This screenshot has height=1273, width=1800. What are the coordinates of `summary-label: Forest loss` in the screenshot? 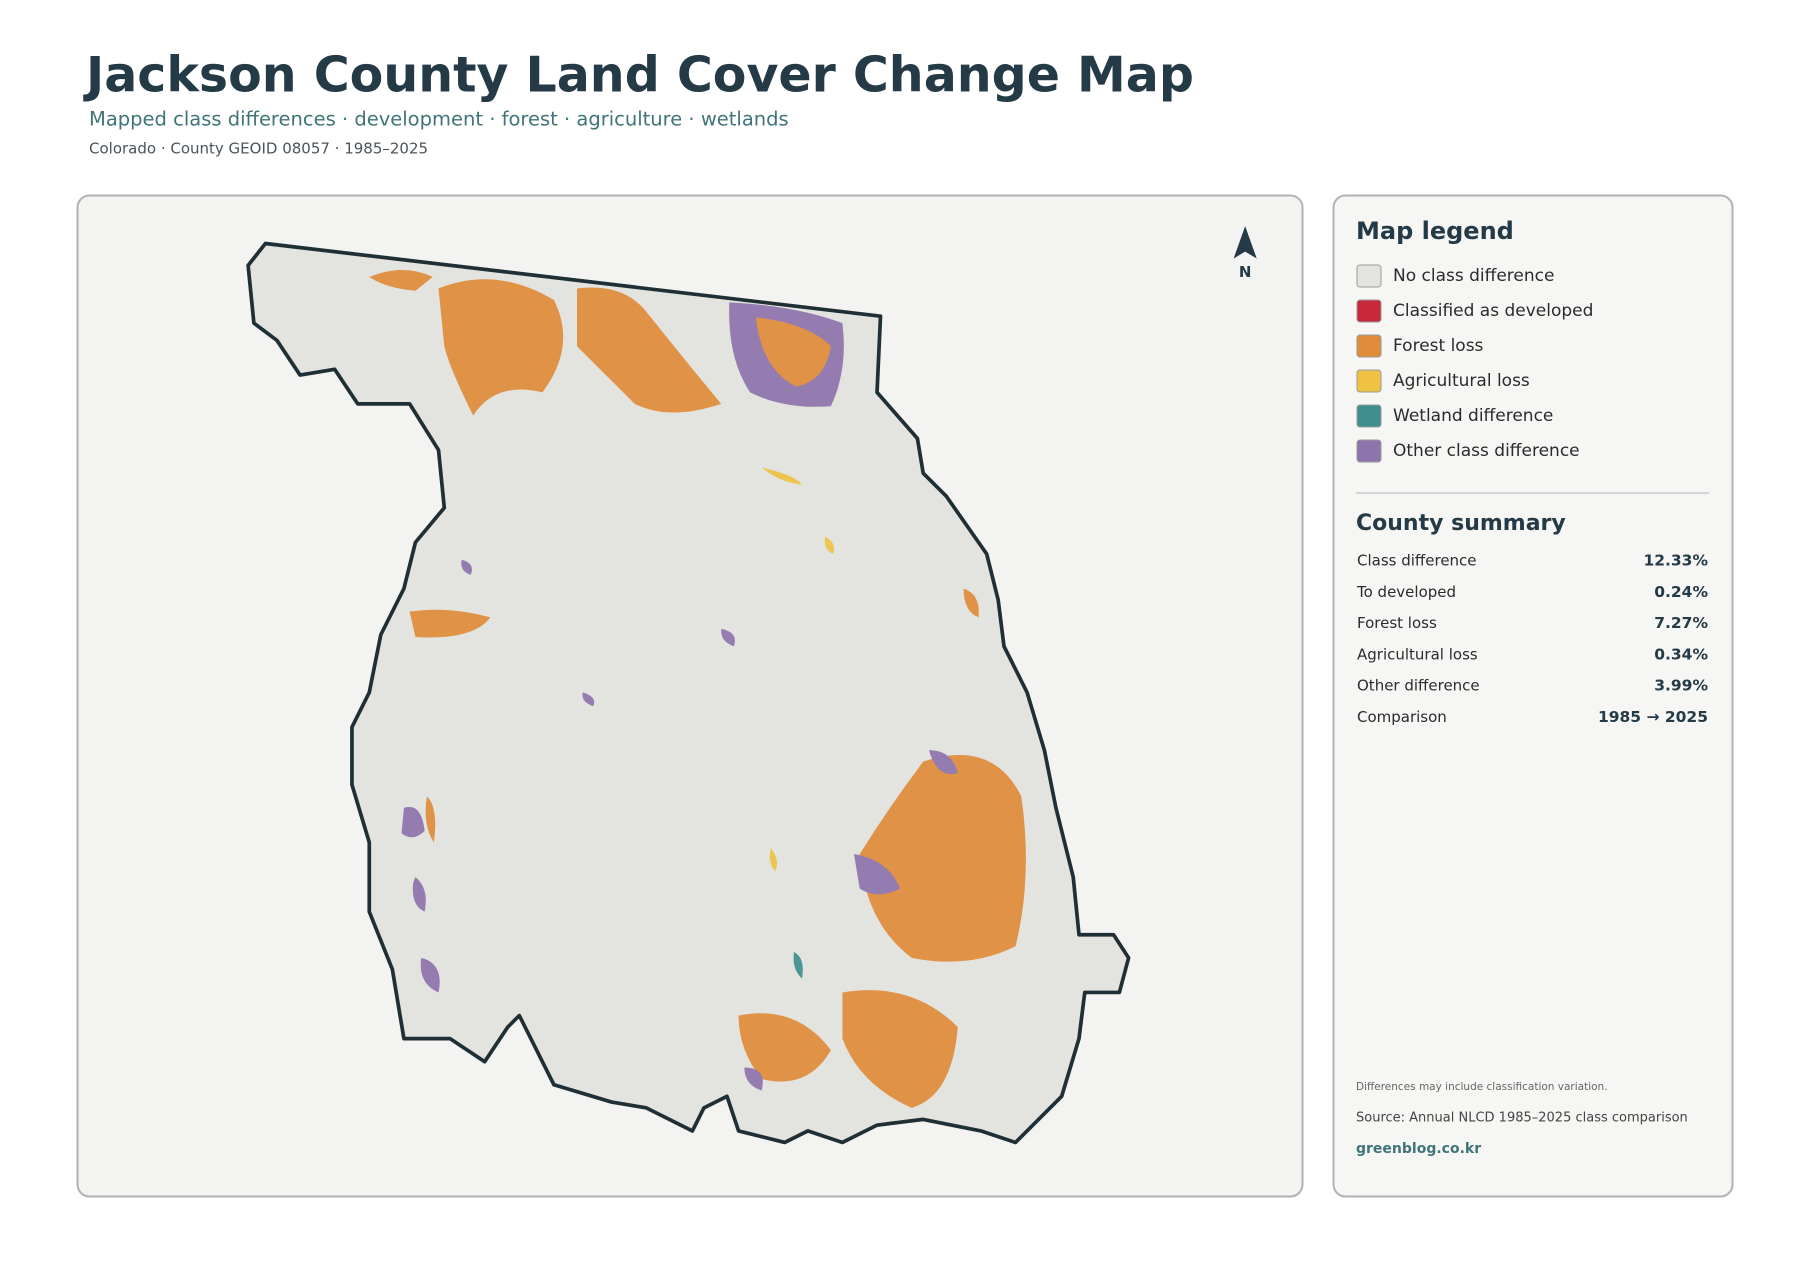 It's located at (1397, 623).